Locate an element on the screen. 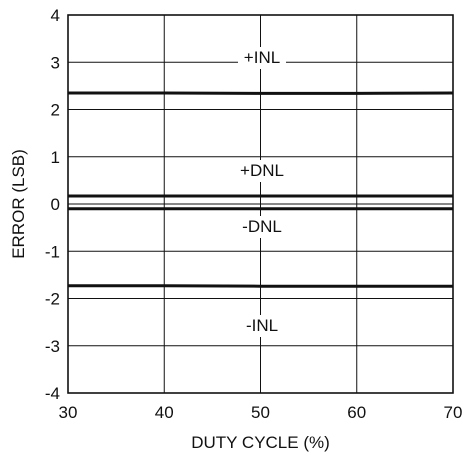 The width and height of the screenshot is (464, 458). y-axis-label: ERROR (LSB) is located at coordinates (18, 204).